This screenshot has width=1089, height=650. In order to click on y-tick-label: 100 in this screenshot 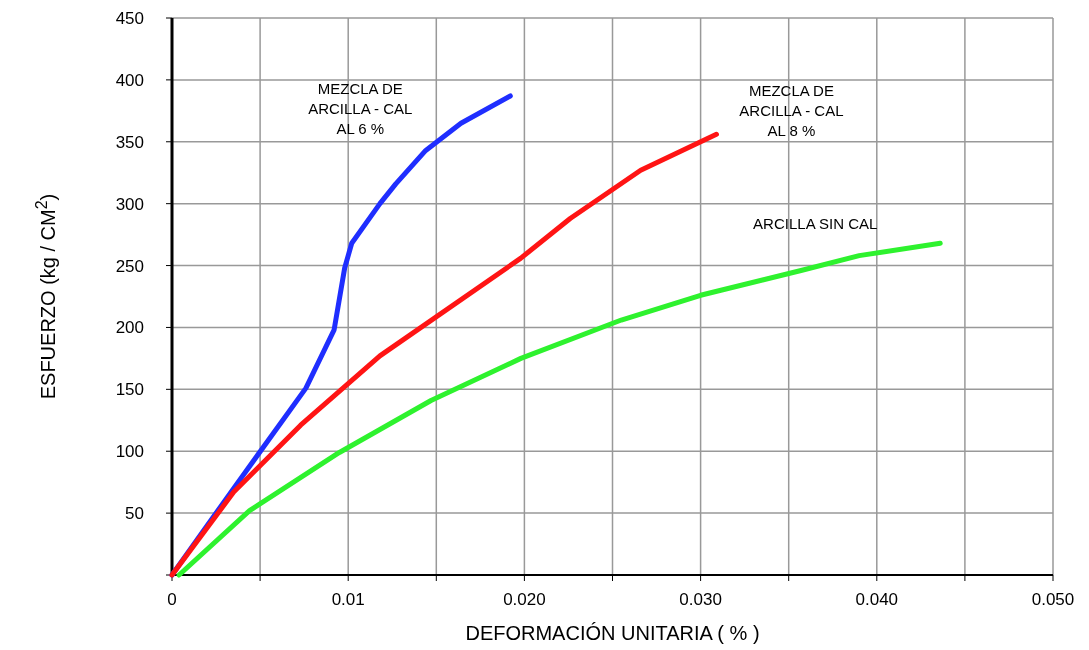, I will do `click(129, 452)`.